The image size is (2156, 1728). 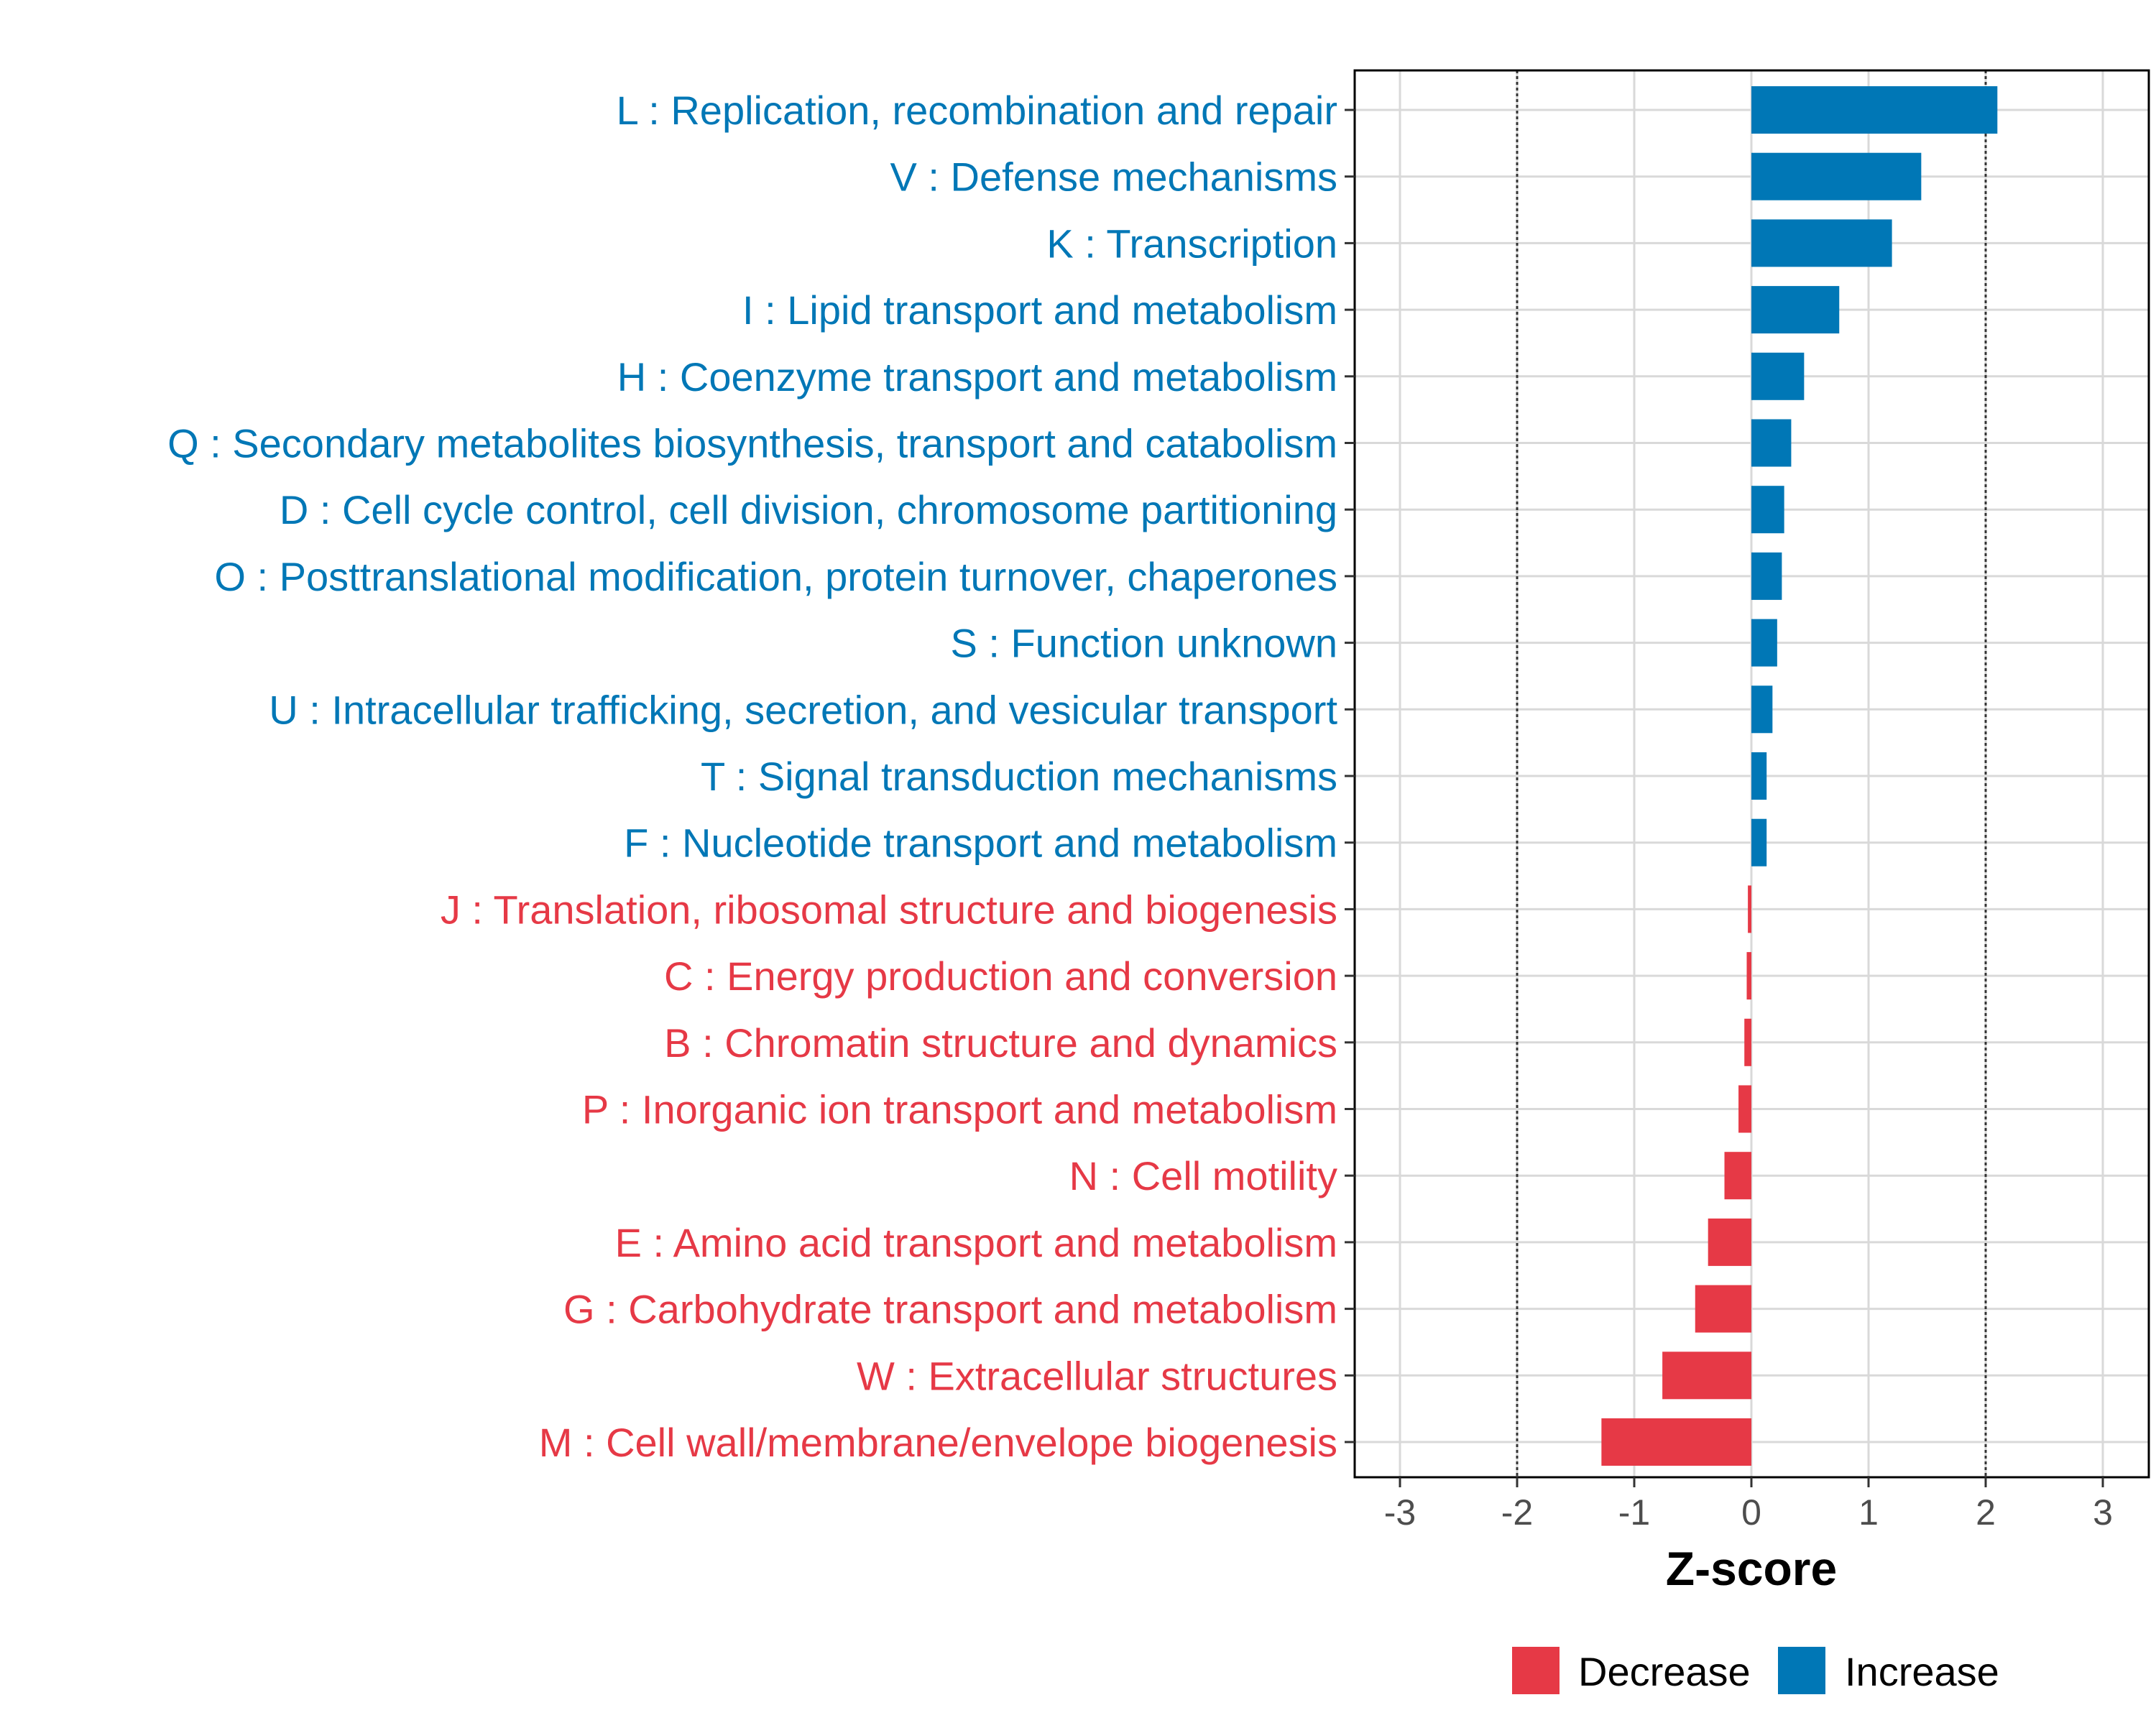 What do you see at coordinates (1039, 310) in the screenshot?
I see `category-label-3: I : Lipid transport and metabolism` at bounding box center [1039, 310].